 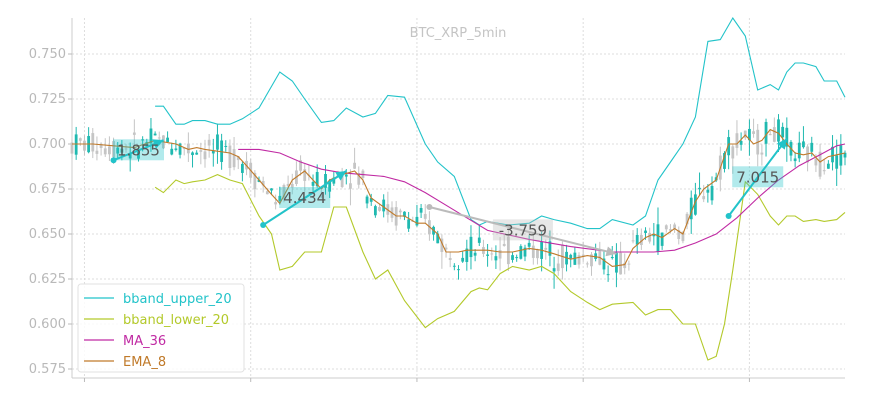 I want to click on legend-box, so click(x=161, y=328).